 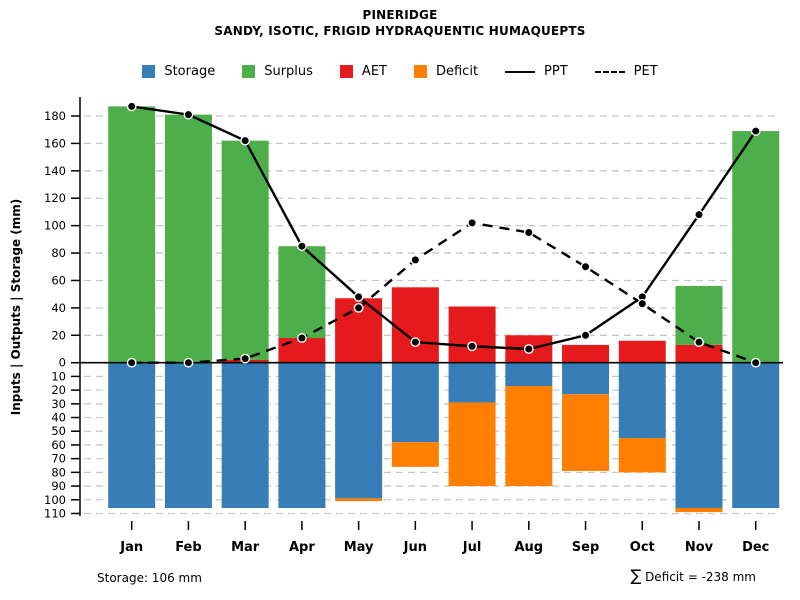 What do you see at coordinates (131, 106) in the screenshot?
I see `ppt-point-Jan` at bounding box center [131, 106].